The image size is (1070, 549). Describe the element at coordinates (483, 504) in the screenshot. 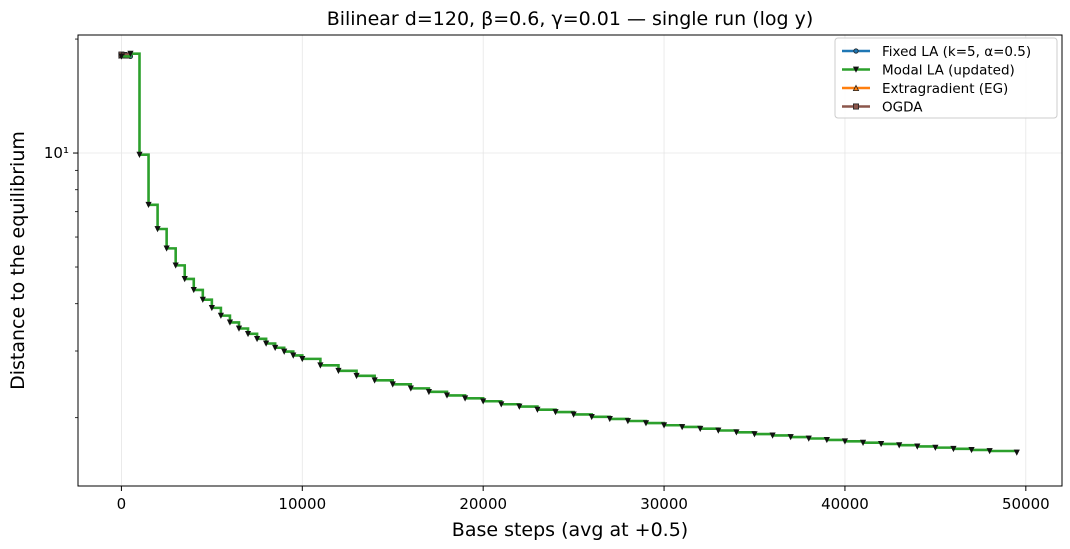

I see `x-tick-label: 20000` at that location.